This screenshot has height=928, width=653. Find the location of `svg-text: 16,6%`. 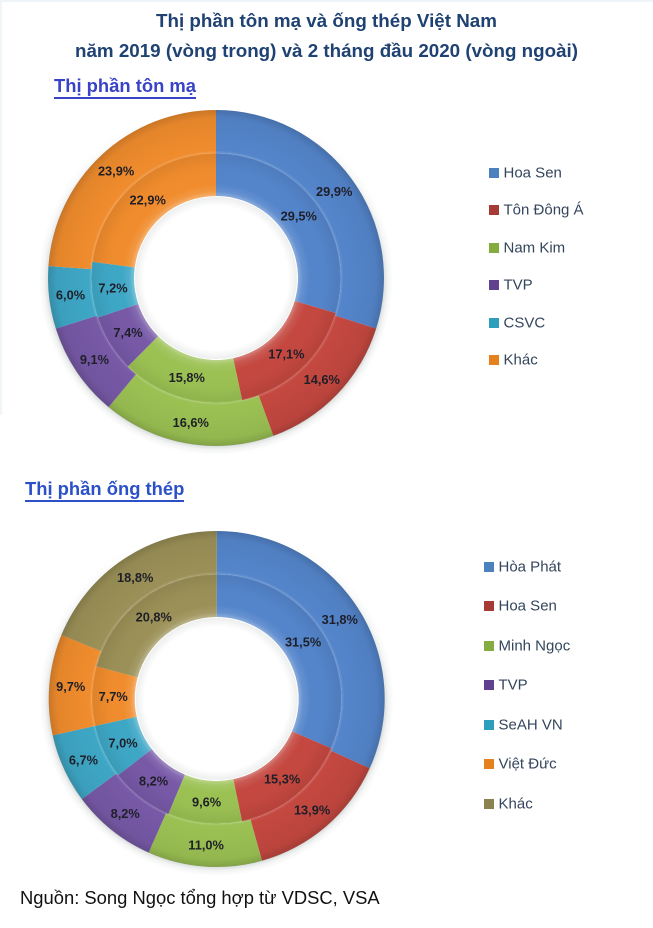

svg-text: 16,6% is located at coordinates (191, 422).